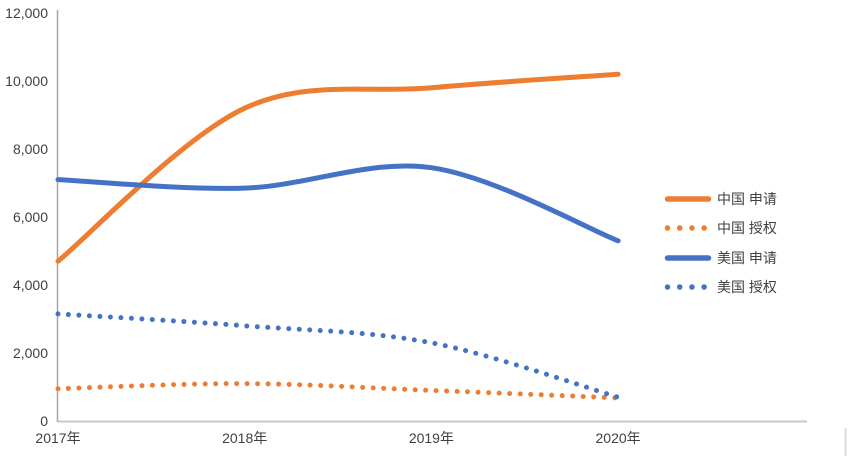 The width and height of the screenshot is (854, 456). What do you see at coordinates (30, 217) in the screenshot?
I see `y-axis-tick-label: 6,000` at bounding box center [30, 217].